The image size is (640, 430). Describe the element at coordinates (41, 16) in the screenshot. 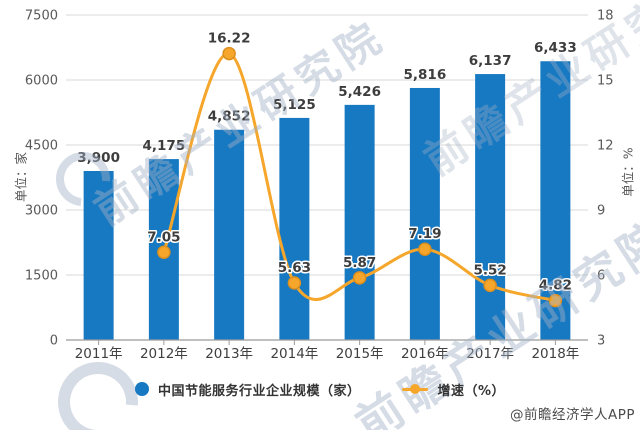

I see `left-axis-tick-label: 7500` at that location.